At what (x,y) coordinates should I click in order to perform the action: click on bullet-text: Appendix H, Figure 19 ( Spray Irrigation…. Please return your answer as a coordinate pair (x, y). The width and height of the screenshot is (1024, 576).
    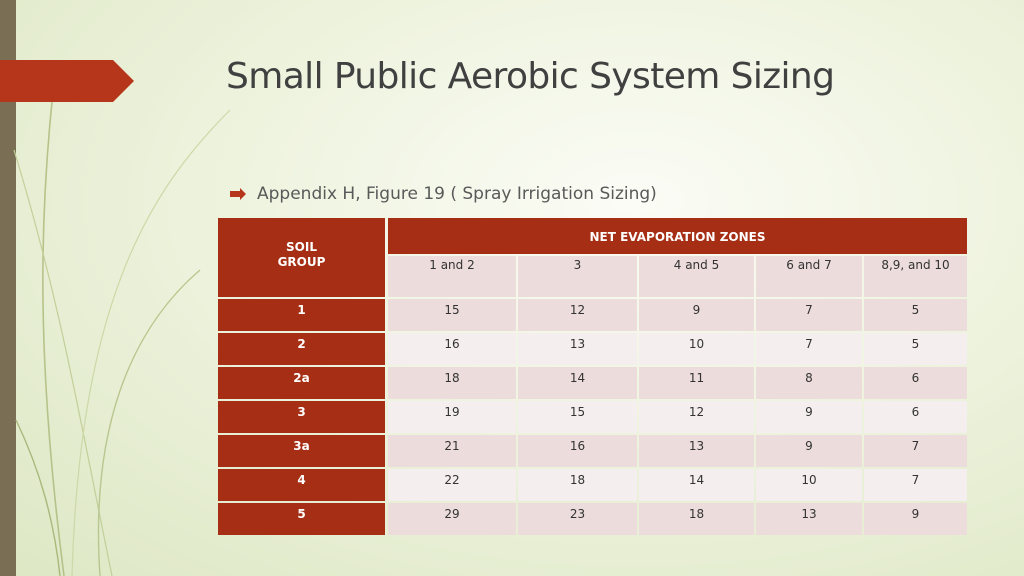
    Looking at the image, I should click on (457, 194).